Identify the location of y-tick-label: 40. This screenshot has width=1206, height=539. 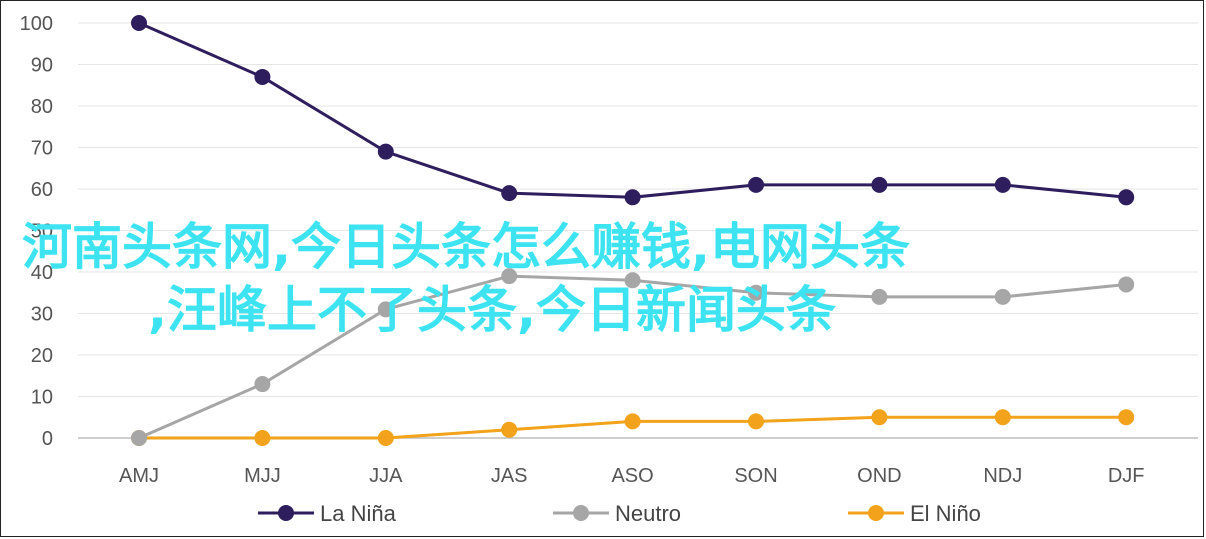
(42, 273).